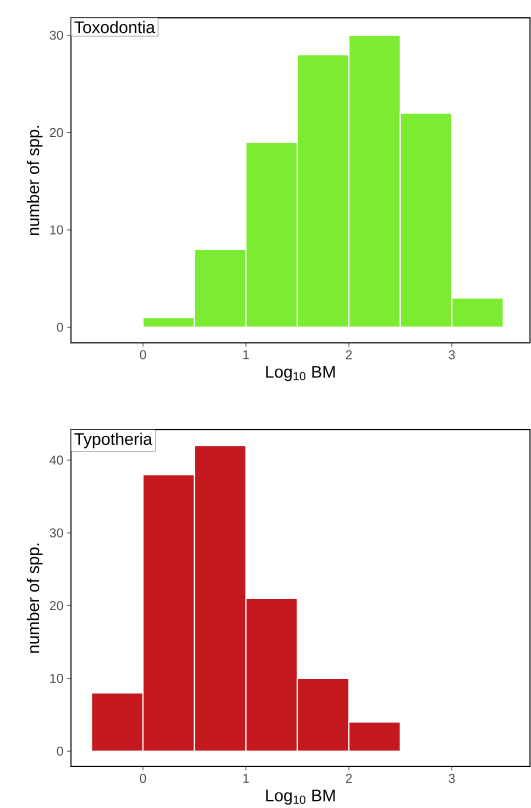 The image size is (531, 808). What do you see at coordinates (113, 440) in the screenshot?
I see `chart-title: Typotheria` at bounding box center [113, 440].